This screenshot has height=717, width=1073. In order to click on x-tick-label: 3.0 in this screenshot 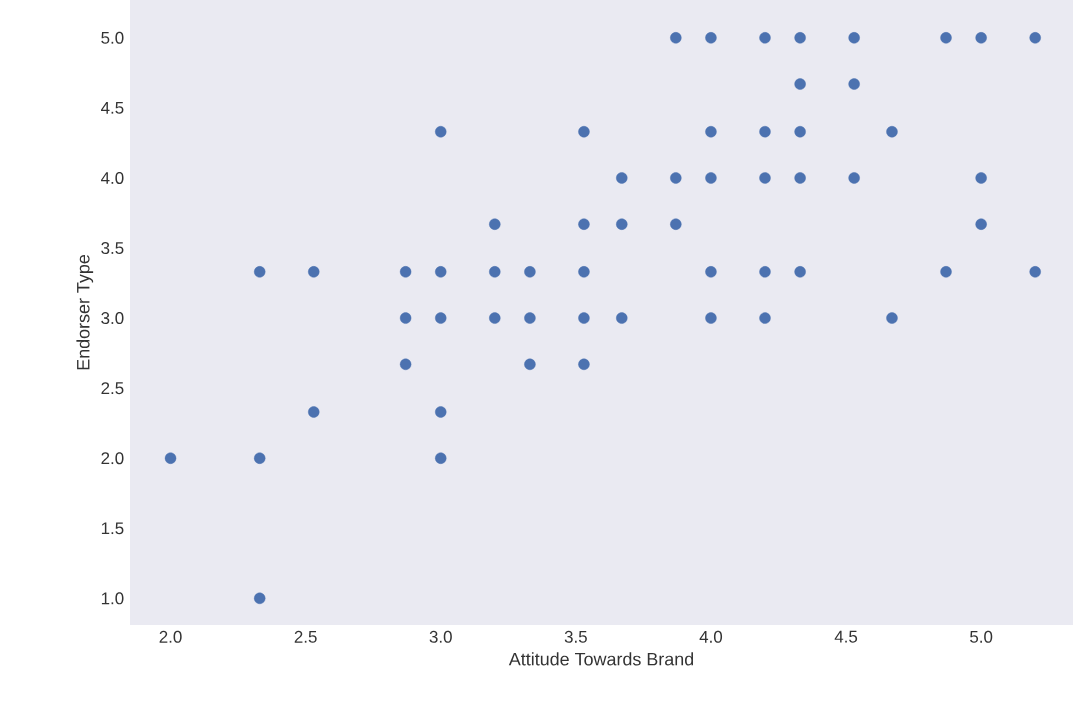, I will do `click(440, 636)`.